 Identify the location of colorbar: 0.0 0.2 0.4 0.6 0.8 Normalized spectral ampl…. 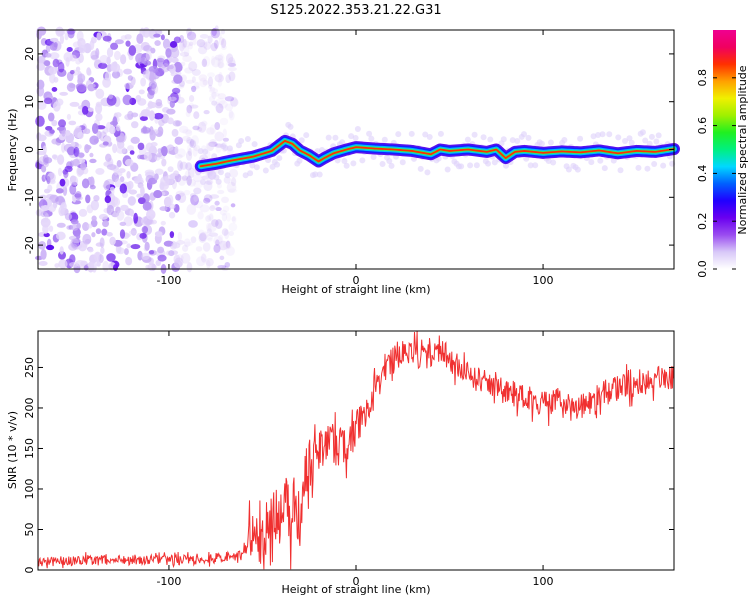
(722, 154).